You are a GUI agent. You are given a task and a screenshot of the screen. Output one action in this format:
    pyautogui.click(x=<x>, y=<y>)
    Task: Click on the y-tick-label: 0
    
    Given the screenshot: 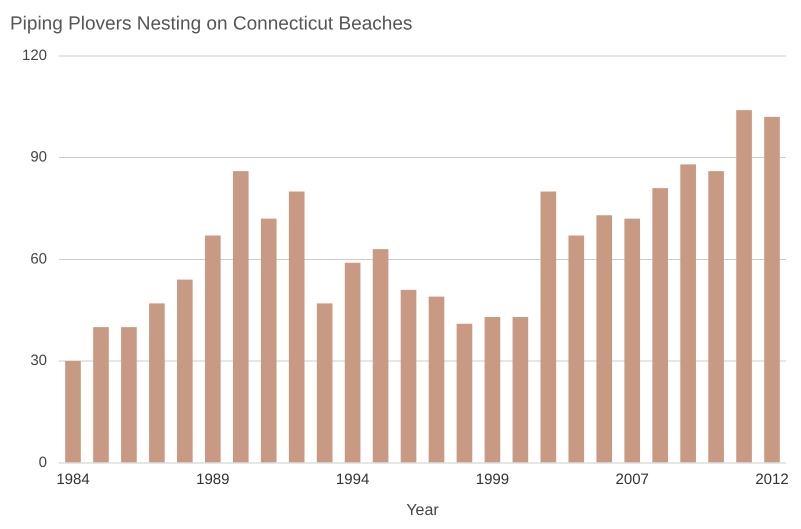 What is the action you would take?
    pyautogui.click(x=43, y=462)
    